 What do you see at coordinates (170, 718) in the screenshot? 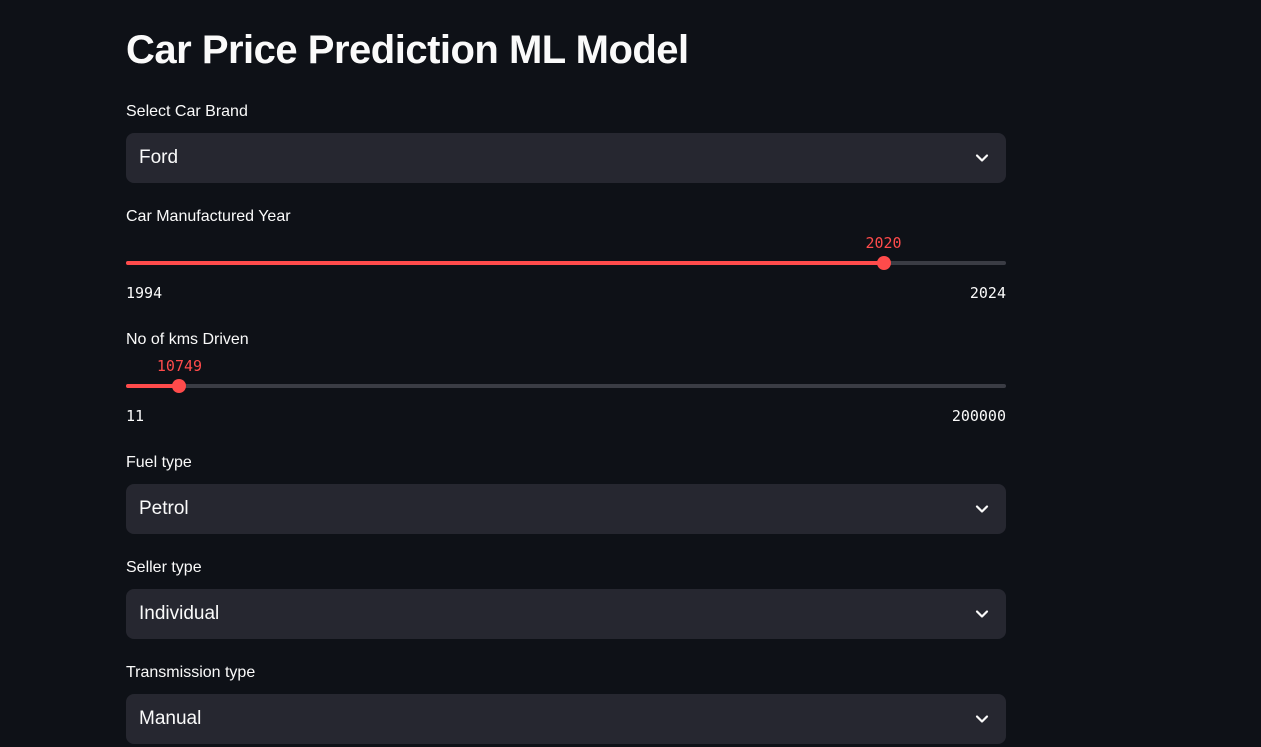
I see `transmission-select-value: Manual` at bounding box center [170, 718].